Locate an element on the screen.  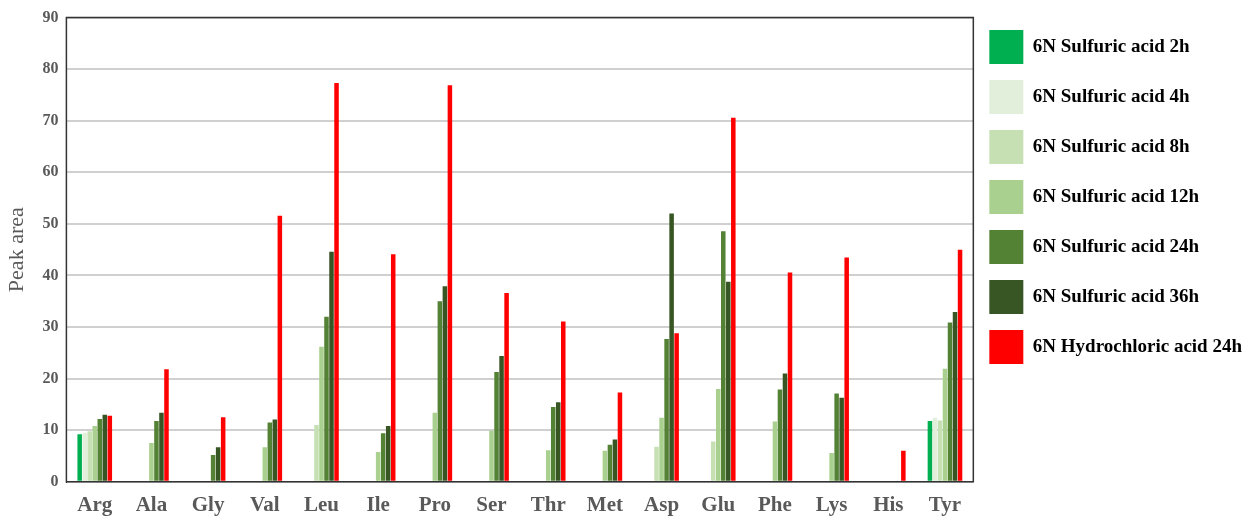
x-tick-label: Arg is located at coordinates (95, 503).